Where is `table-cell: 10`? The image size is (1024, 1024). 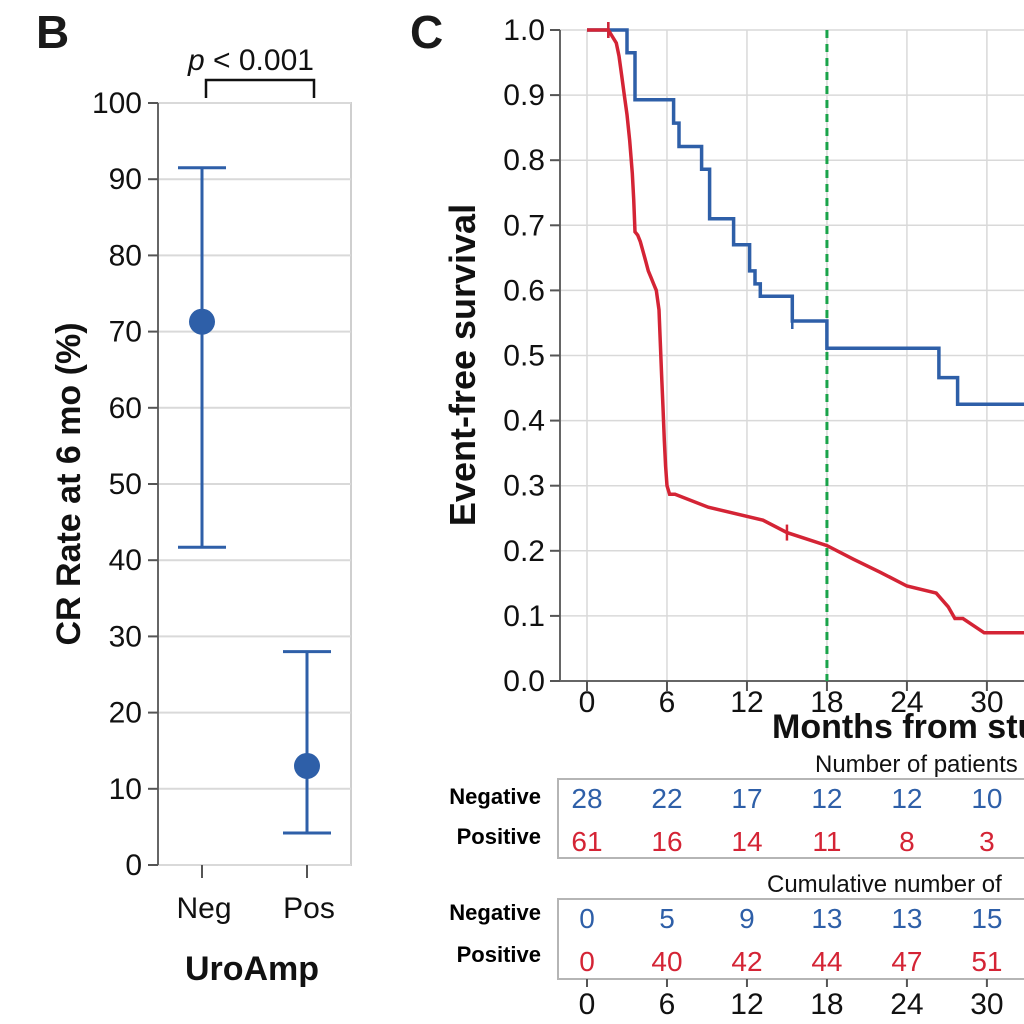
table-cell: 10 is located at coordinates (986, 798).